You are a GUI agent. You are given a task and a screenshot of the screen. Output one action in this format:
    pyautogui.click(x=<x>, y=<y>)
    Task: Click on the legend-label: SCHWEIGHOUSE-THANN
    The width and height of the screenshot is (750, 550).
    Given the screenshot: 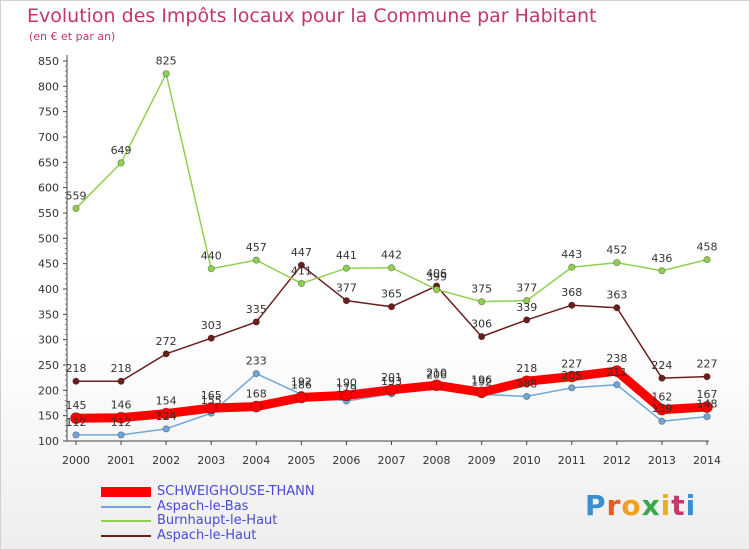 What is the action you would take?
    pyautogui.click(x=236, y=491)
    